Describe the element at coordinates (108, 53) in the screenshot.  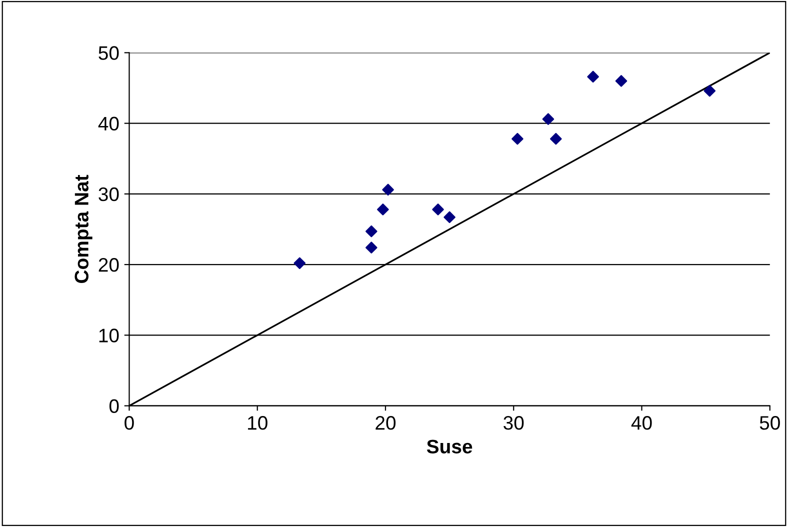
I see `y-tick-label: 50` at that location.